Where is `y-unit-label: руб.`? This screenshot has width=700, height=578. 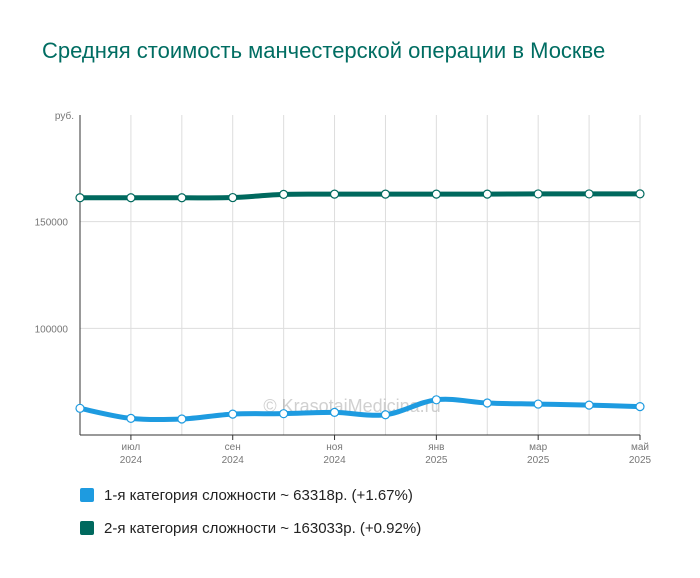
y-unit-label: руб. is located at coordinates (64, 116).